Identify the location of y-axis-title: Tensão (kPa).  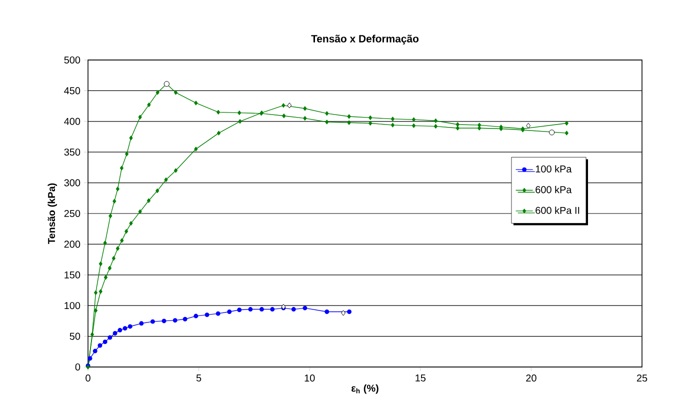
(53, 213).